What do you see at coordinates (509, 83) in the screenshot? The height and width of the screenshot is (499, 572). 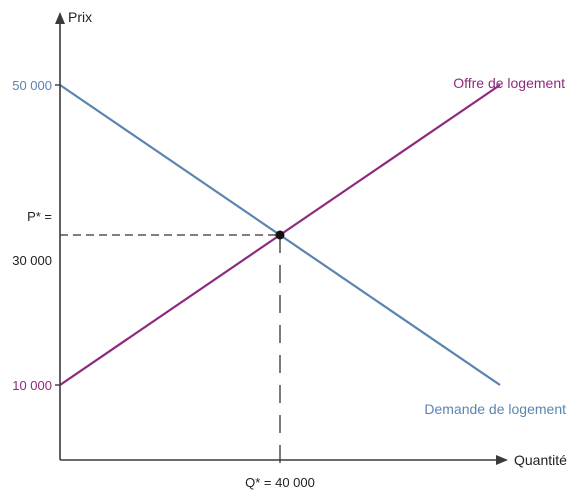 I see `supply-label: Offre de logement` at bounding box center [509, 83].